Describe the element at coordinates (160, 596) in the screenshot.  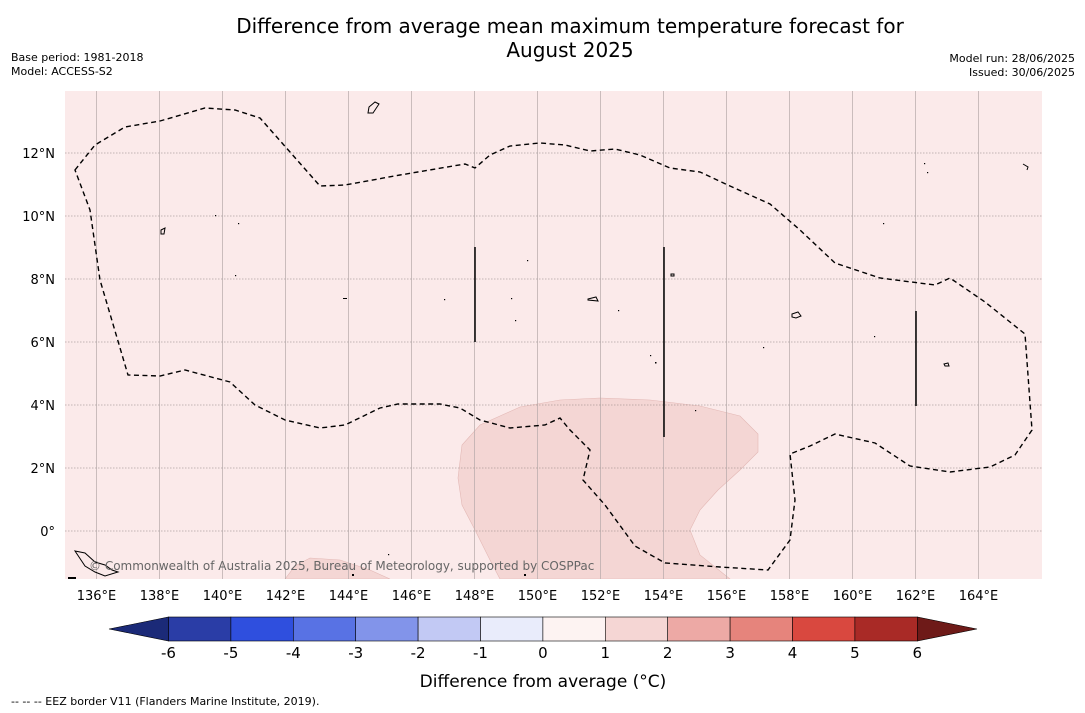
I see `lon-tick-label: 138°E` at that location.